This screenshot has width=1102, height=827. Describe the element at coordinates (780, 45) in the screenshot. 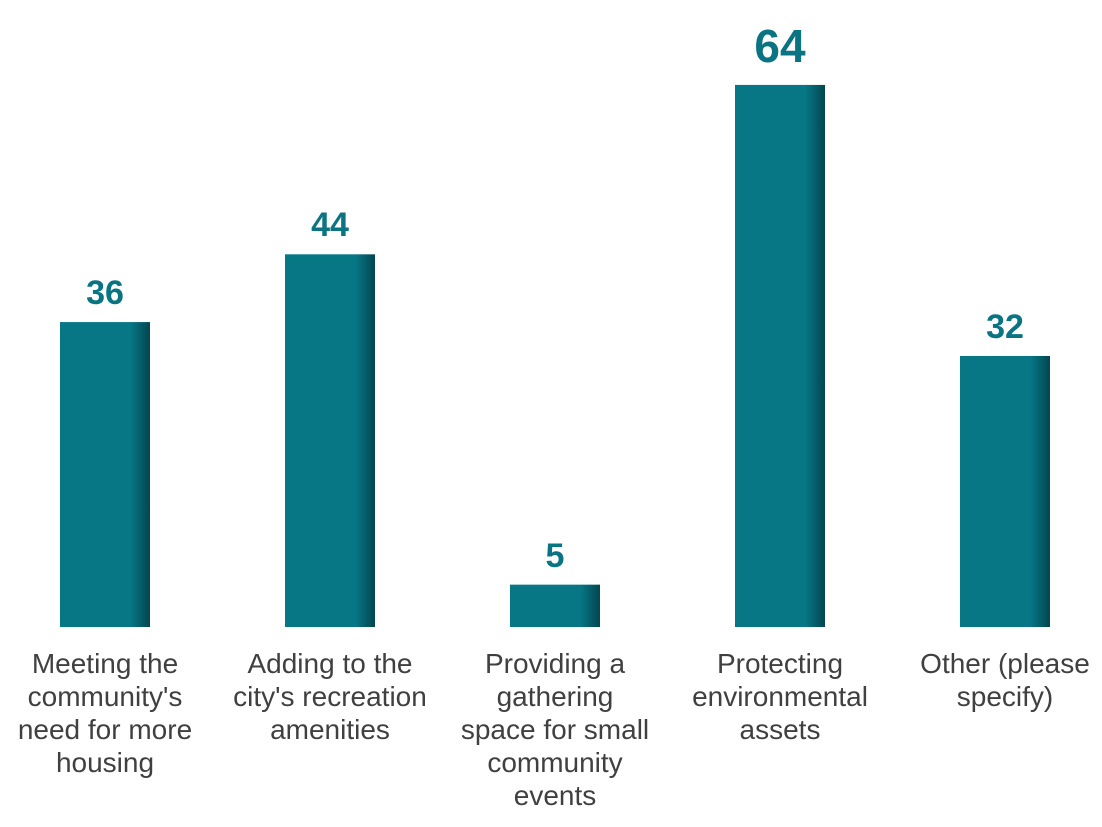

I see `bar-value-label: 64` at that location.